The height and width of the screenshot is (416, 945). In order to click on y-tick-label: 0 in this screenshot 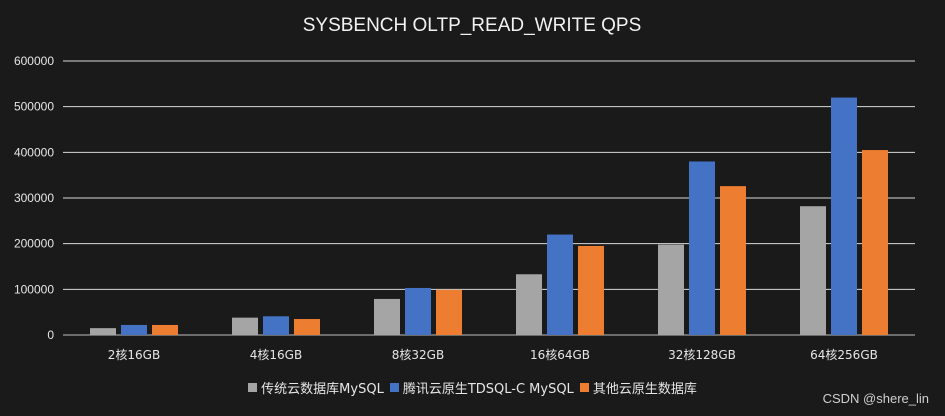, I will do `click(50, 335)`.